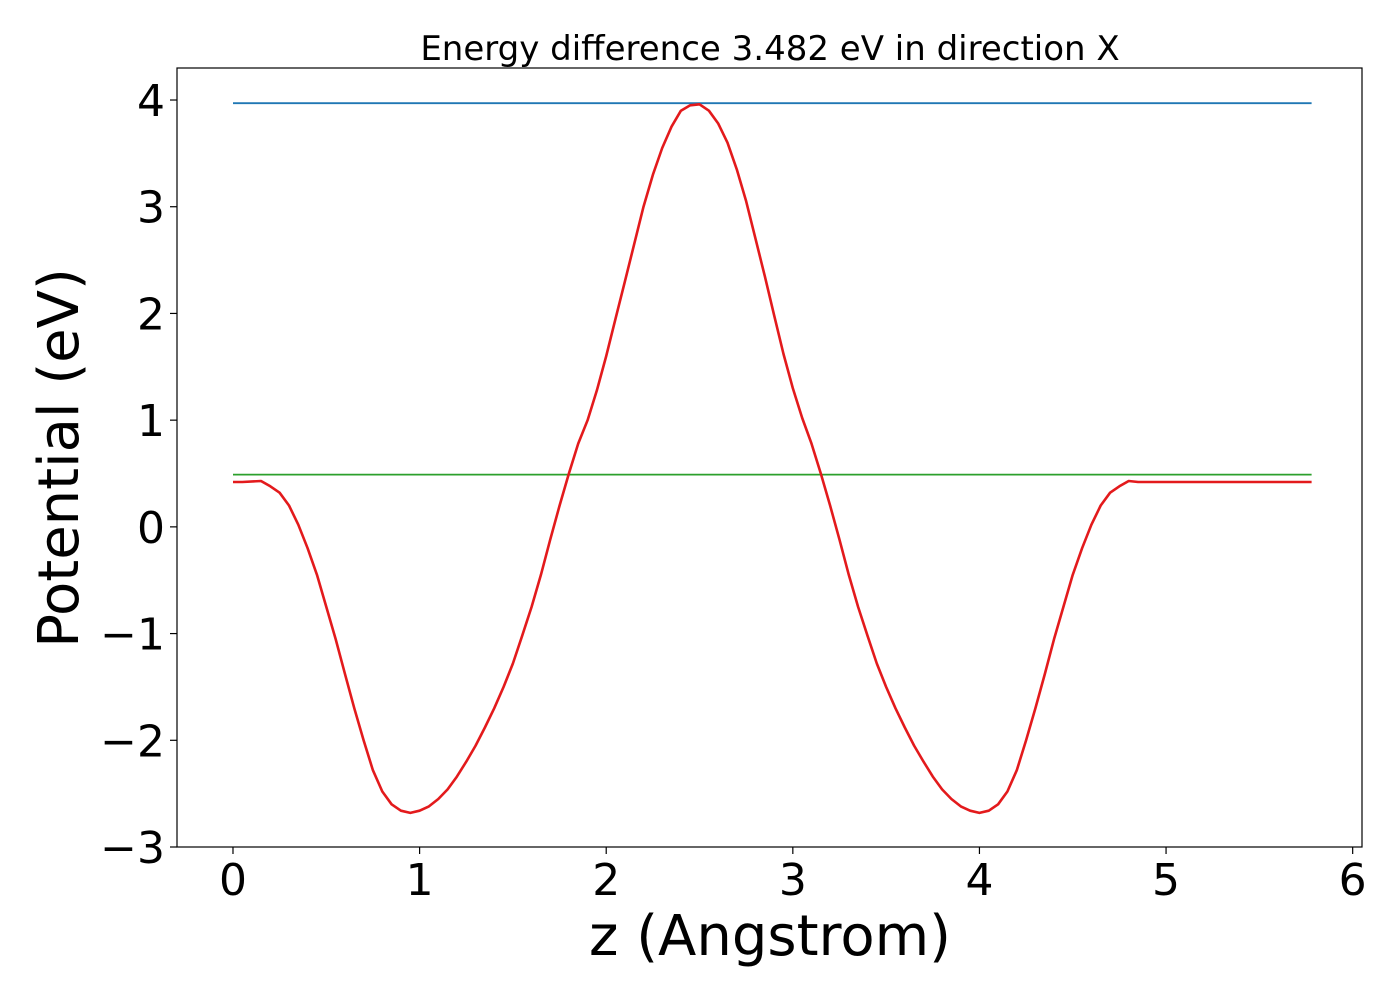  Describe the element at coordinates (979, 880) in the screenshot. I see `x-tick-label: 4` at that location.